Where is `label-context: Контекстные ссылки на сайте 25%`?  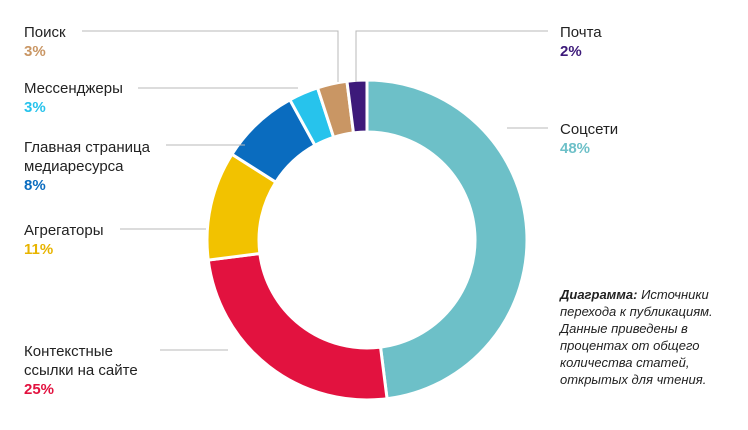
label-context: Контекстные ссылки на сайте 25% is located at coordinates (81, 370).